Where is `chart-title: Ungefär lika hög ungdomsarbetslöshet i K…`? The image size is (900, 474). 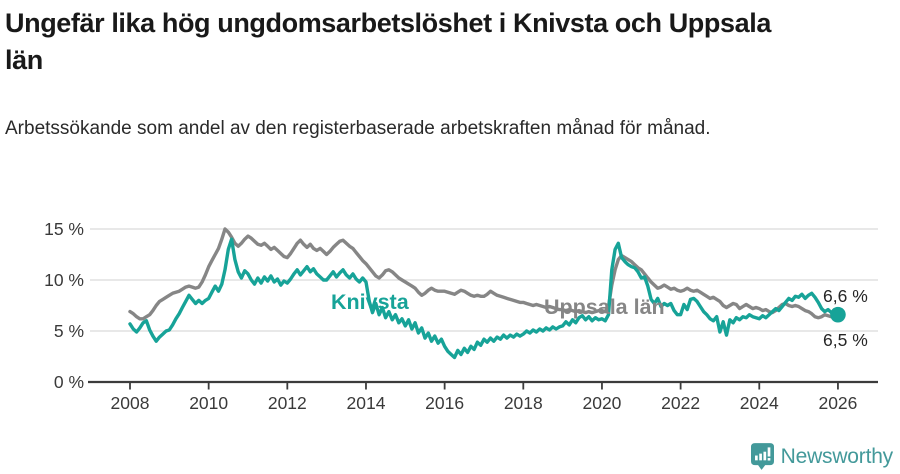 chart-title: Ungefär lika hög ungdomsarbetslöshet i K… is located at coordinates (388, 41).